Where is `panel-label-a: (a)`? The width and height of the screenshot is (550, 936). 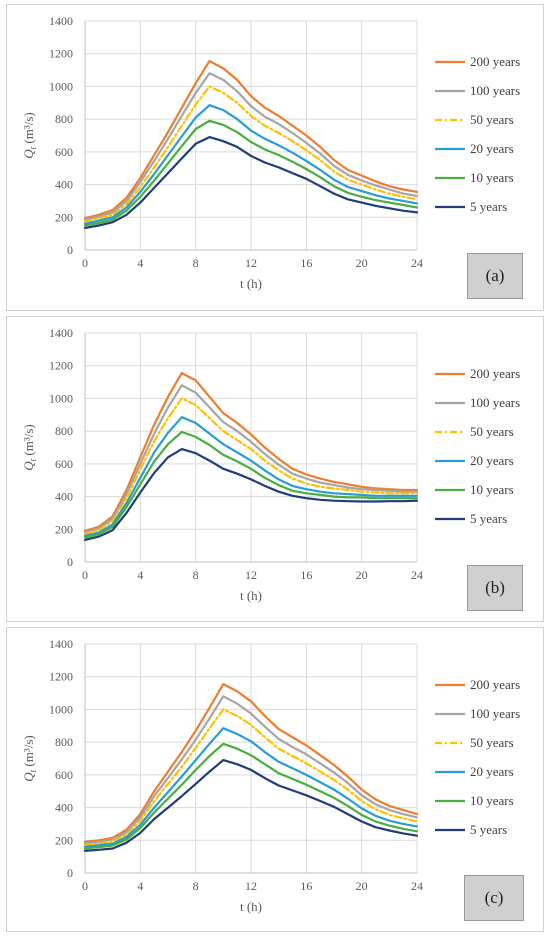 panel-label-a: (a) is located at coordinates (495, 276).